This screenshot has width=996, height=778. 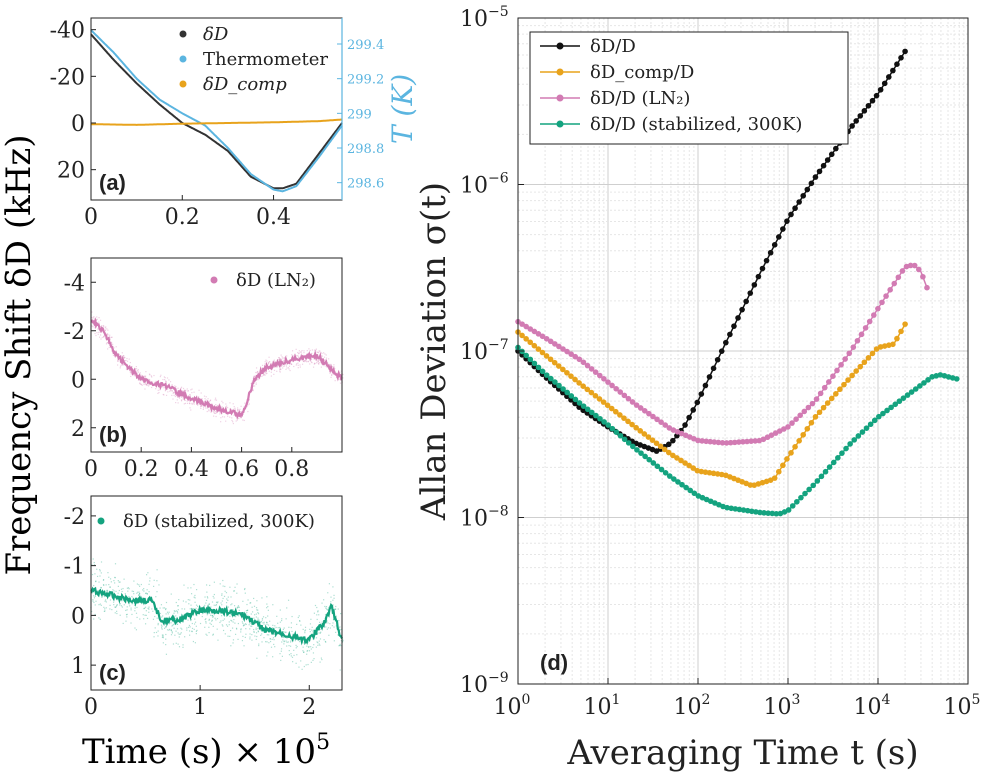 I want to click on x-tick-label: 0.2, so click(x=182, y=217).